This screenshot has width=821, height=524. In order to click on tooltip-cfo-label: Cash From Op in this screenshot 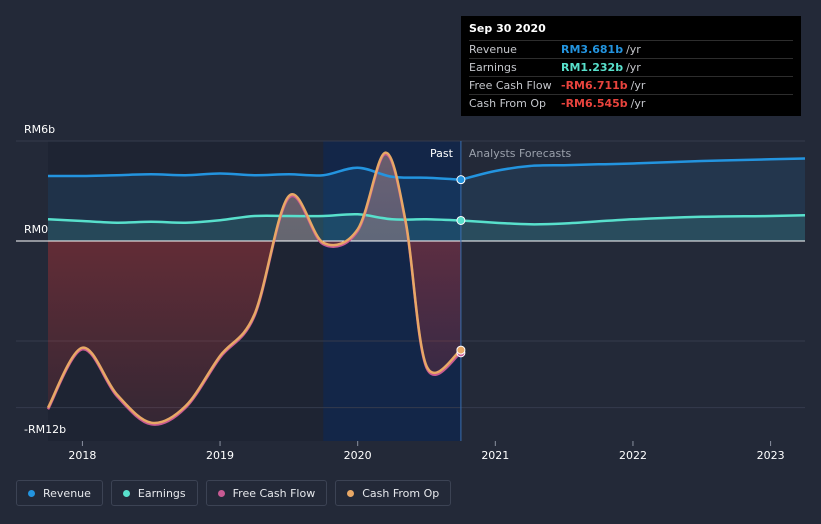, I will do `click(508, 103)`.